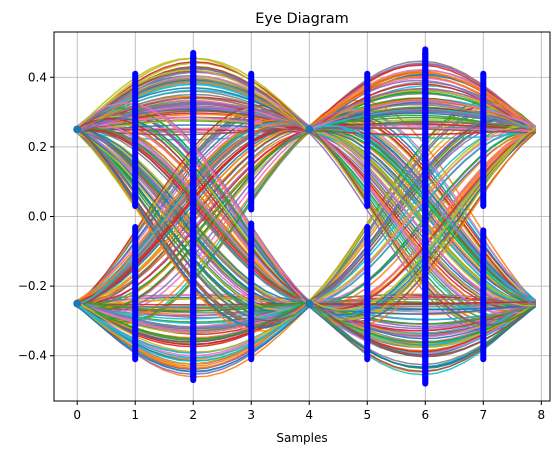  Describe the element at coordinates (301, 438) in the screenshot. I see `x-axis-title: Samples` at that location.